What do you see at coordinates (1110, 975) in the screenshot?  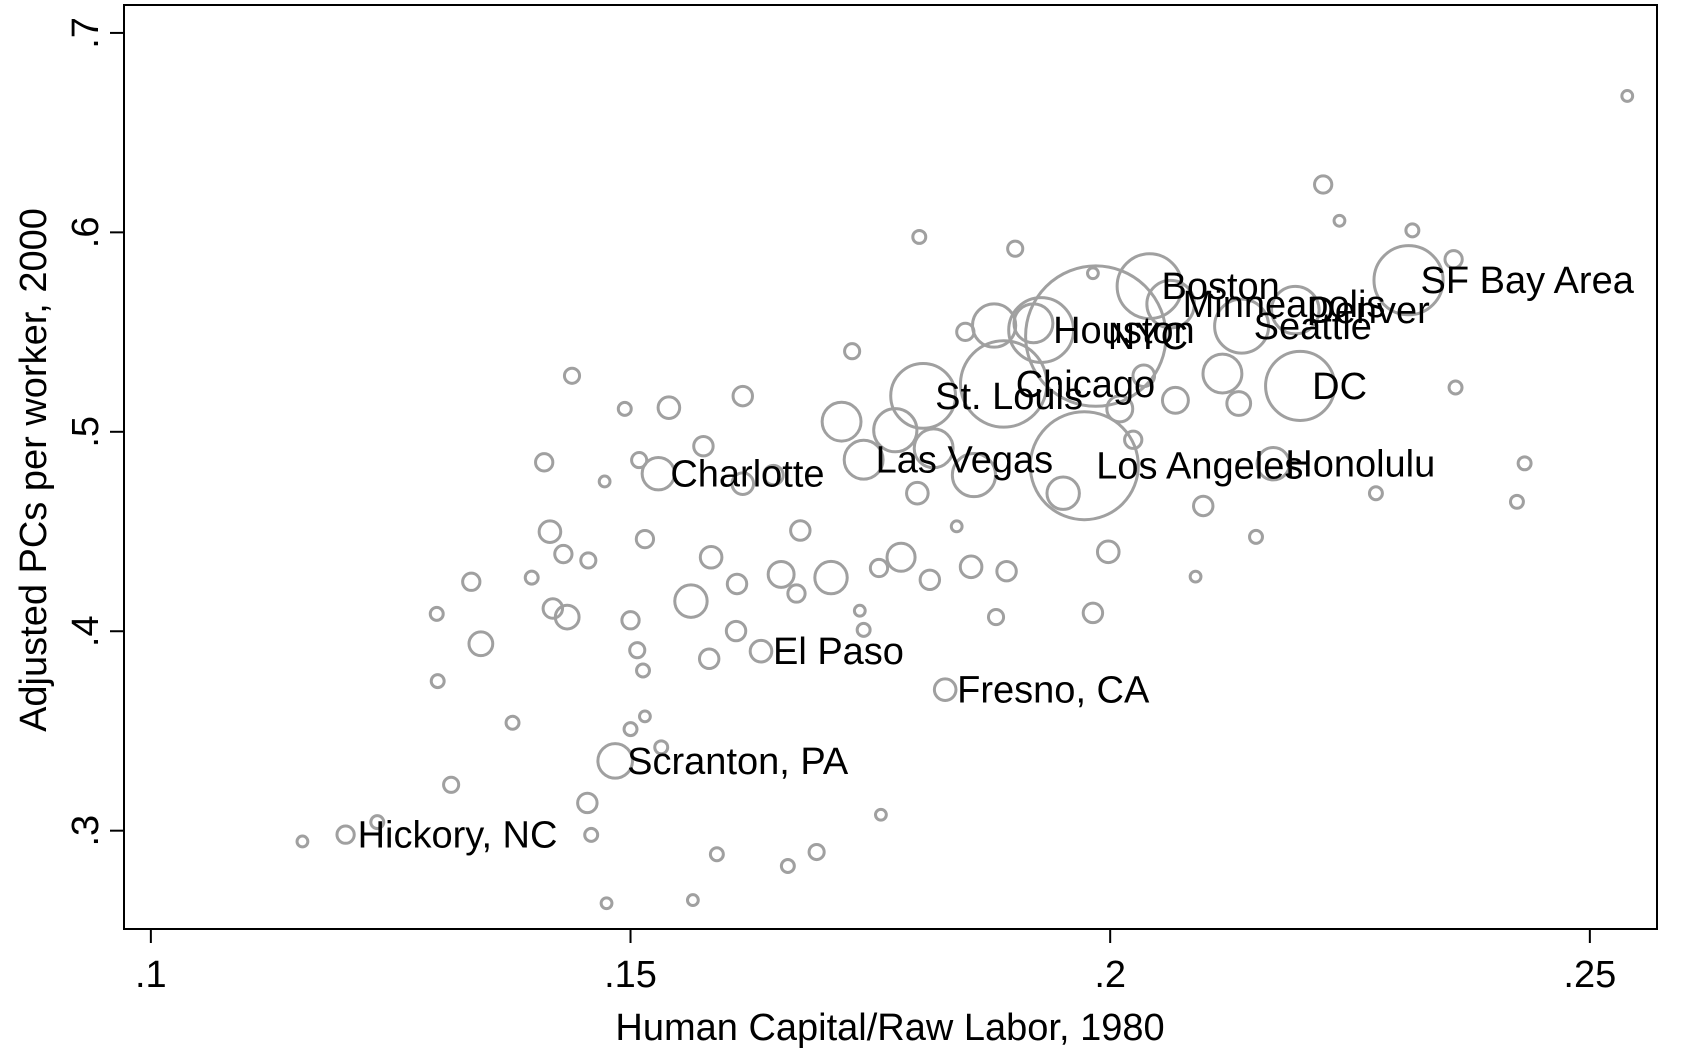 I see `x-tick-label: .2` at bounding box center [1110, 975].